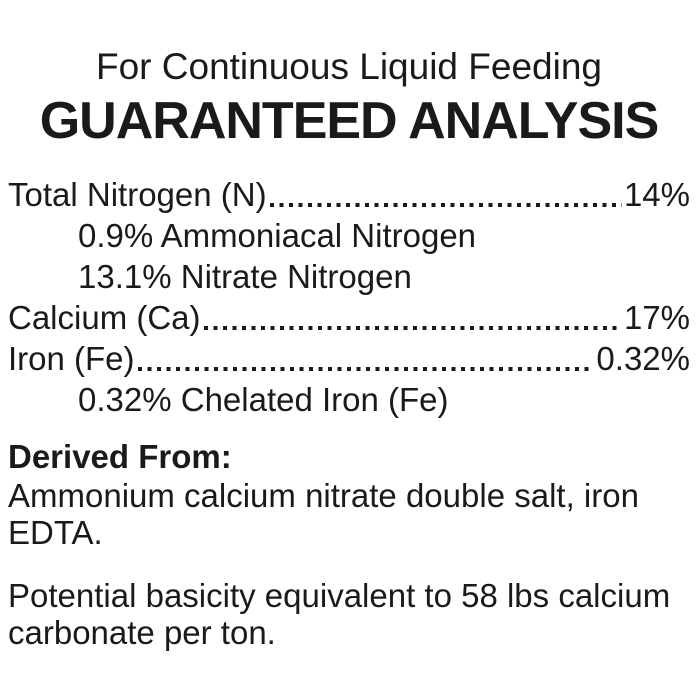 This screenshot has height=700, width=700. I want to click on analysis-name: 0.32% Chelated Iron (Fe), so click(263, 399).